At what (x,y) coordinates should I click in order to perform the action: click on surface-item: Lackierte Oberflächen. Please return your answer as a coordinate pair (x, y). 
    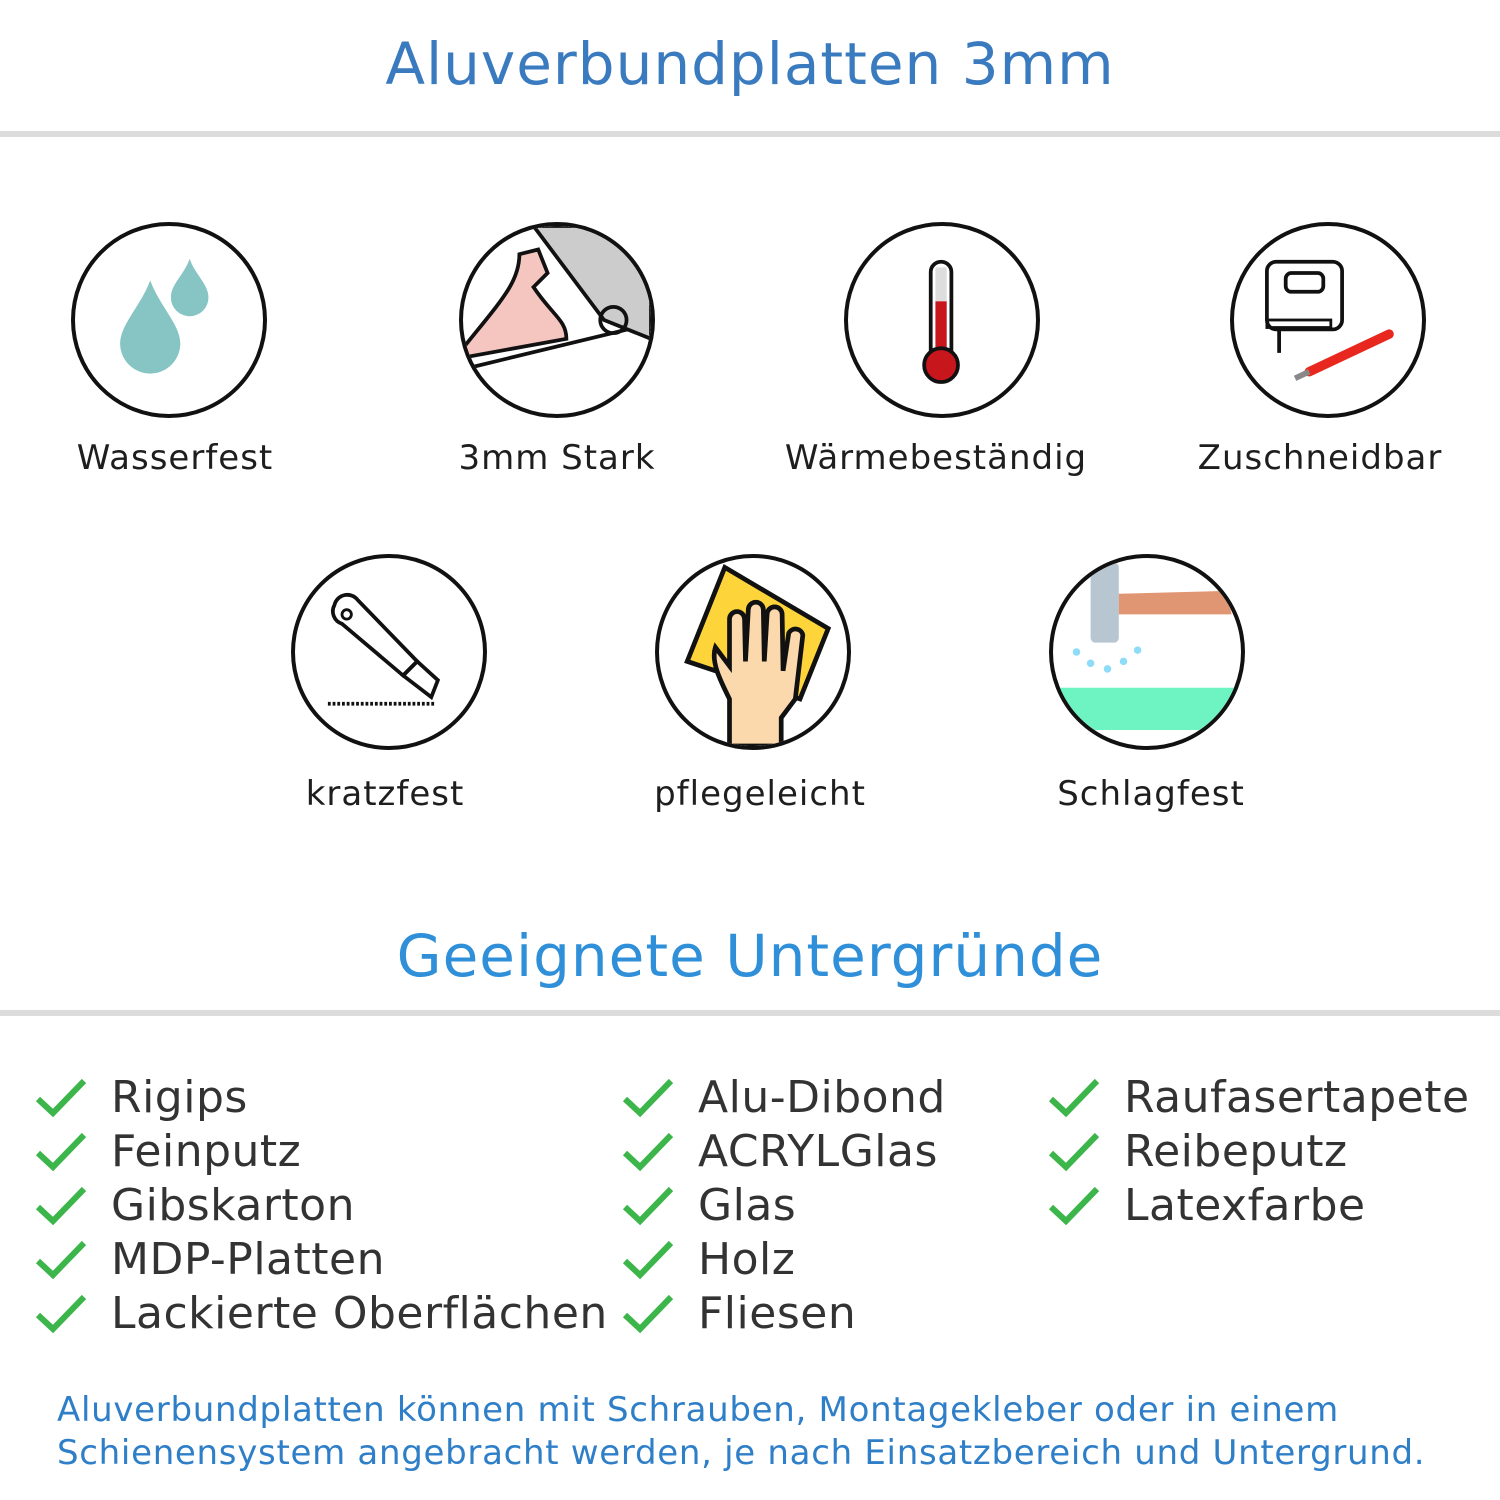
    Looking at the image, I should click on (321, 1313).